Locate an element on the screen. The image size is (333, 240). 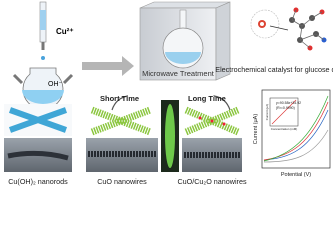
product-label: CuO nanowires is located at coordinates (122, 181).